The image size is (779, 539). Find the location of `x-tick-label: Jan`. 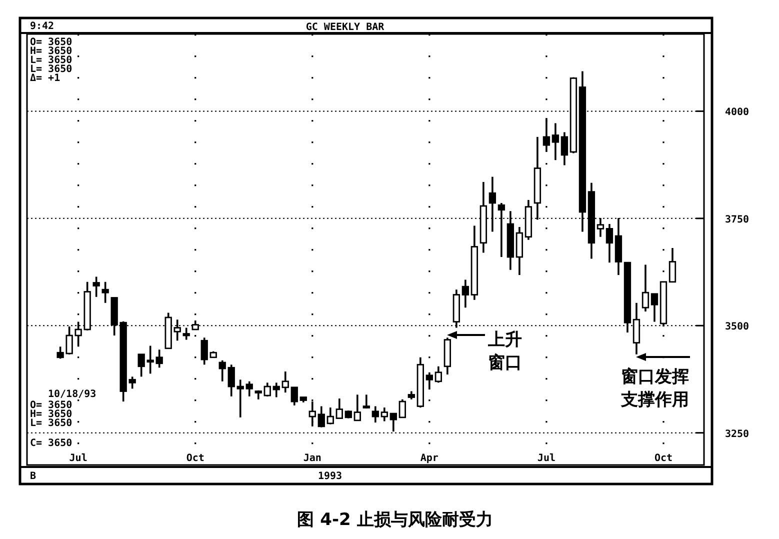

x-tick-label: Jan is located at coordinates (312, 458).